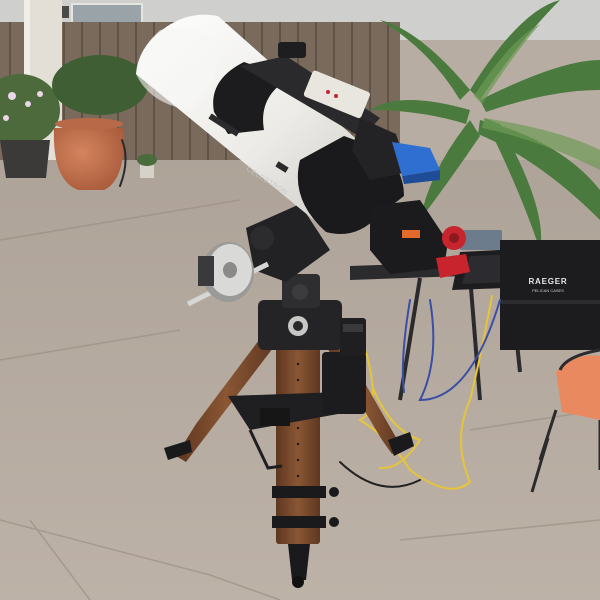  What do you see at coordinates (65, 12) in the screenshot?
I see `wall-lamp` at bounding box center [65, 12].